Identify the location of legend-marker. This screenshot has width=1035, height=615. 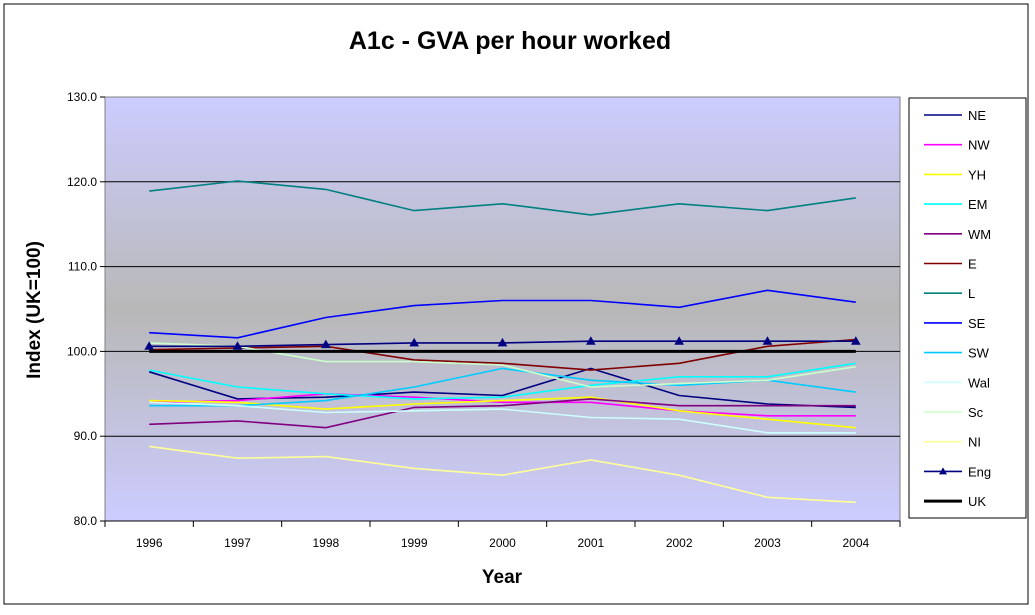
(943, 471).